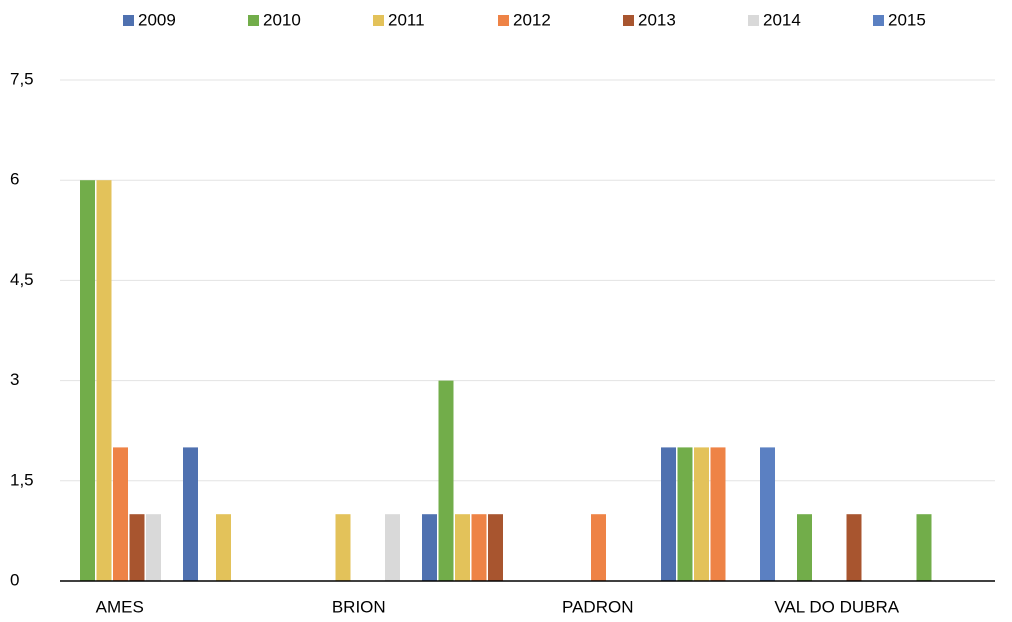 The height and width of the screenshot is (622, 1012). Describe the element at coordinates (907, 19) in the screenshot. I see `legend-label: 2015` at that location.